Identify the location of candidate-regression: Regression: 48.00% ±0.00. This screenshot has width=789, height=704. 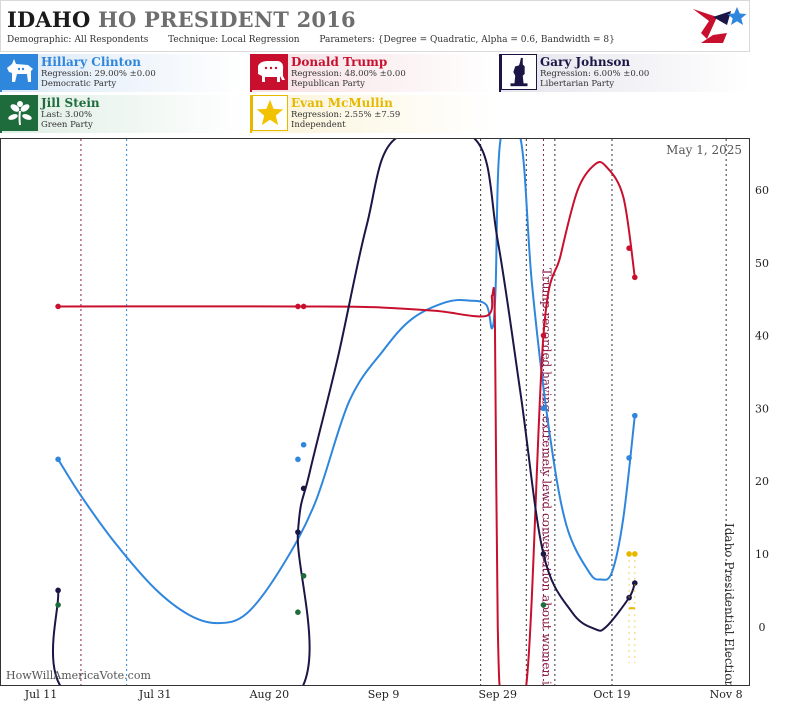
(348, 74).